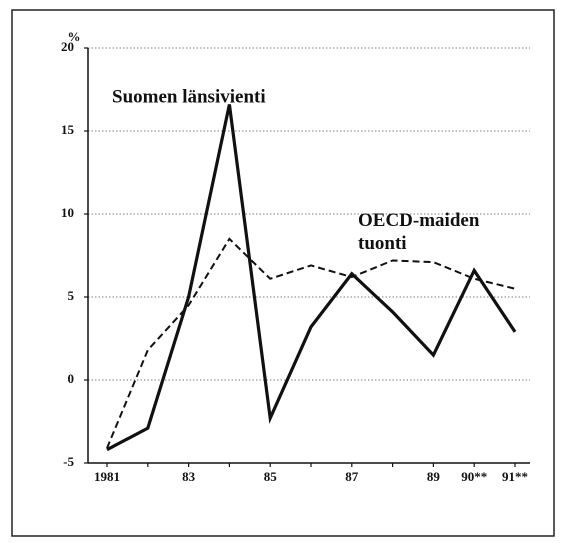 The width and height of the screenshot is (563, 543). What do you see at coordinates (71, 295) in the screenshot?
I see `y-tick-label: 5` at bounding box center [71, 295].